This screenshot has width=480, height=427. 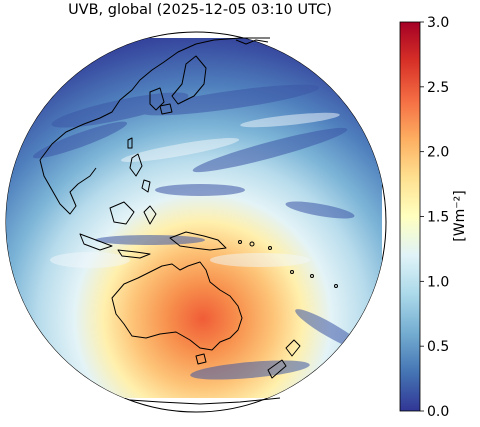 I want to click on colorbar-tick-label: 1.5, so click(x=438, y=218).